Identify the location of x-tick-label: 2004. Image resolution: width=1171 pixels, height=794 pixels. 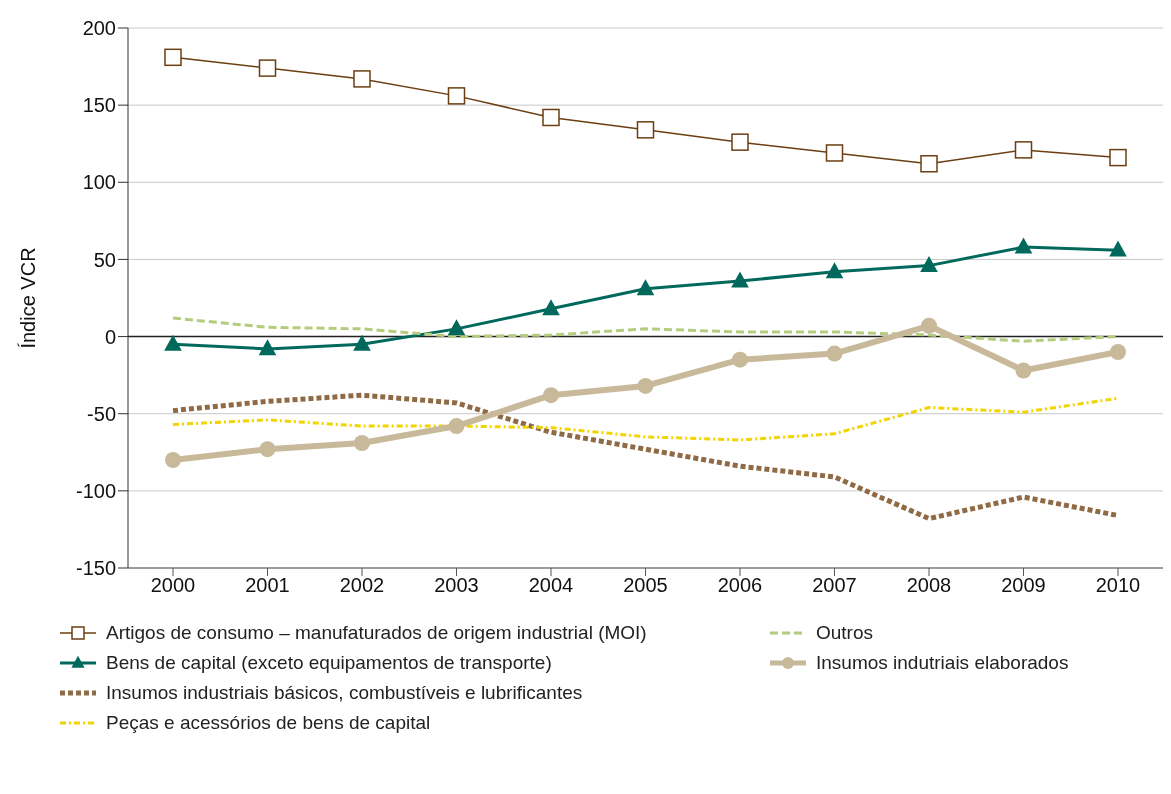
(551, 585).